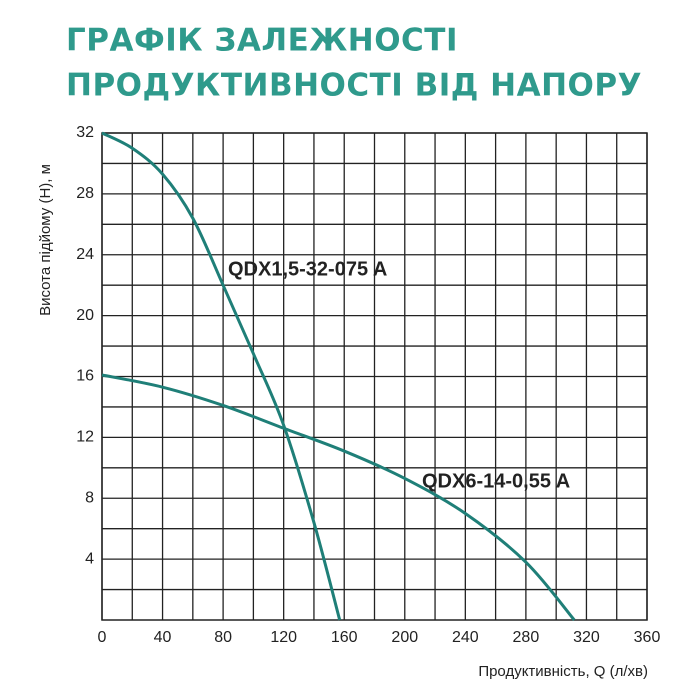  Describe the element at coordinates (465, 637) in the screenshot. I see `x-tick-label: 240` at that location.